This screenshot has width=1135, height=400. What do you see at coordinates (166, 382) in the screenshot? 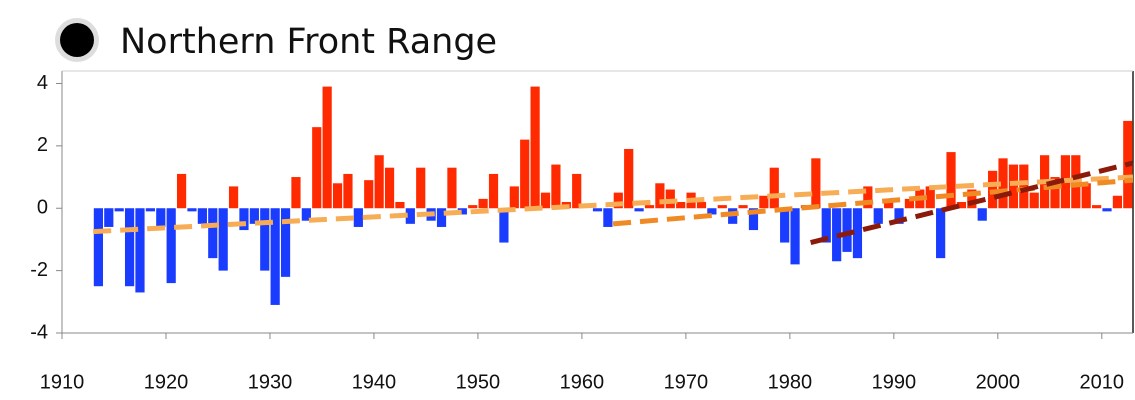
I see `x-tick-label: 1920` at bounding box center [166, 382].